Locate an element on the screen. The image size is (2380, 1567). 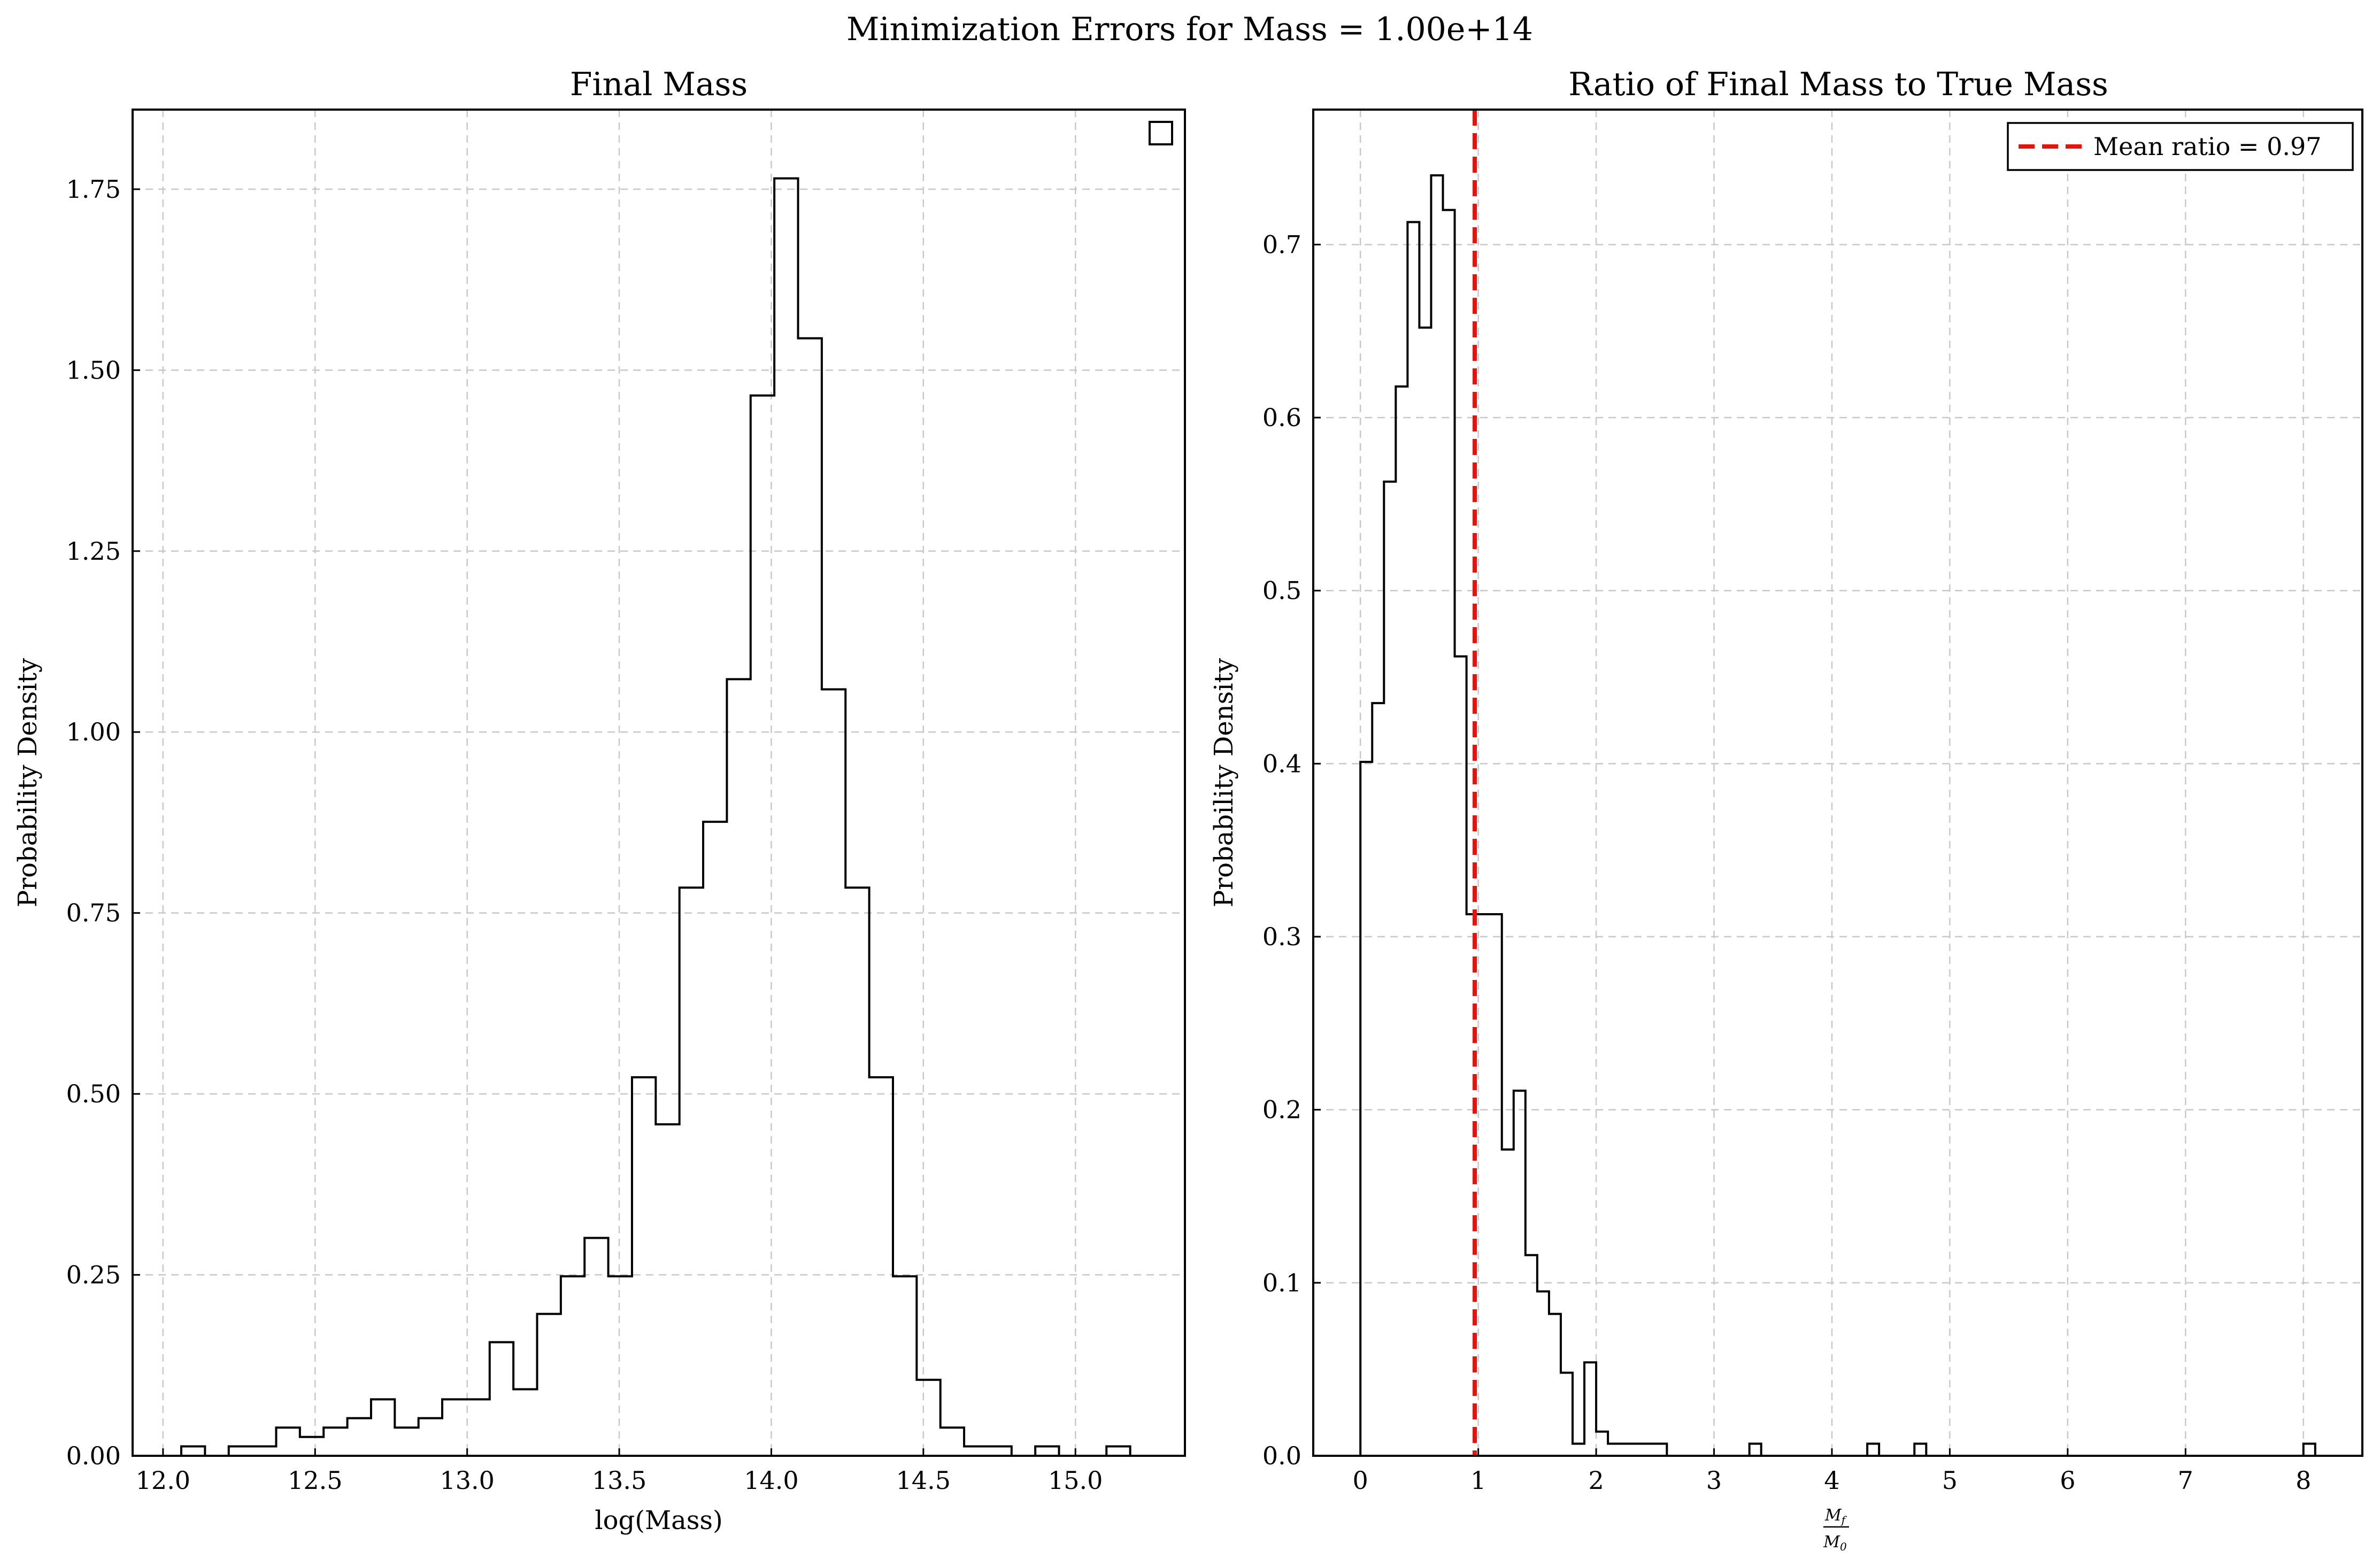
left-y-tick-label-5: 1.25 is located at coordinates (93, 552).